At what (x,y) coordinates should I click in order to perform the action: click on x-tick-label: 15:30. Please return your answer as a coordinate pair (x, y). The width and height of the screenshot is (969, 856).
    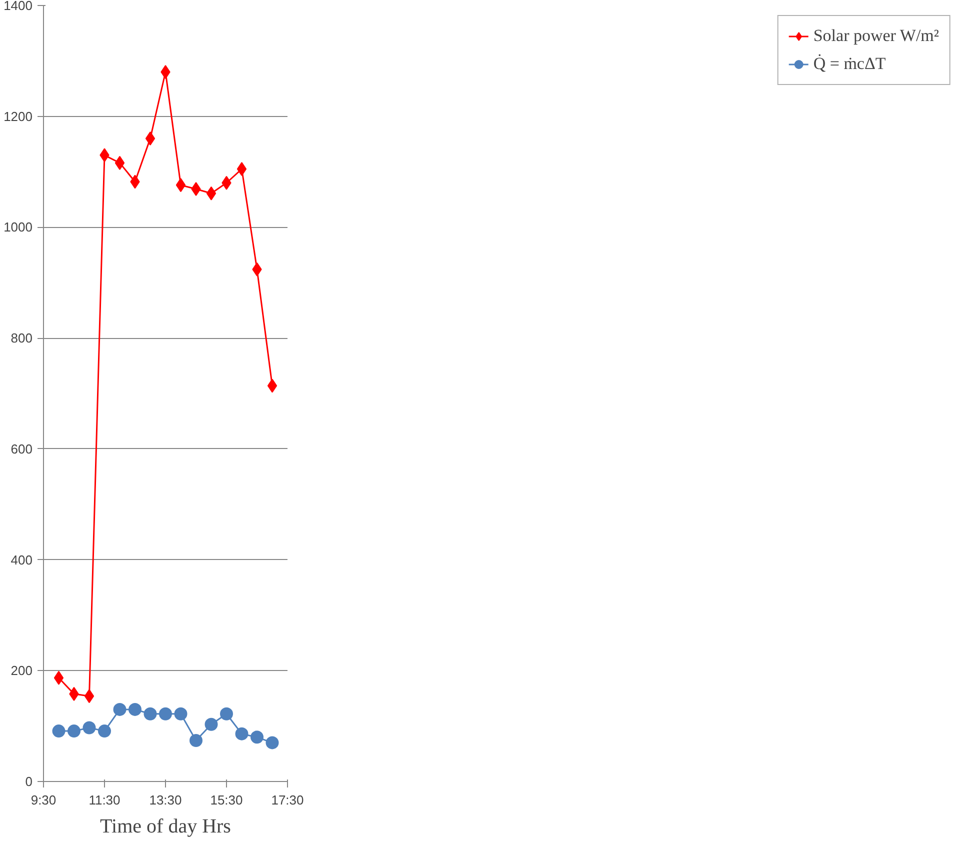
    Looking at the image, I should click on (226, 800).